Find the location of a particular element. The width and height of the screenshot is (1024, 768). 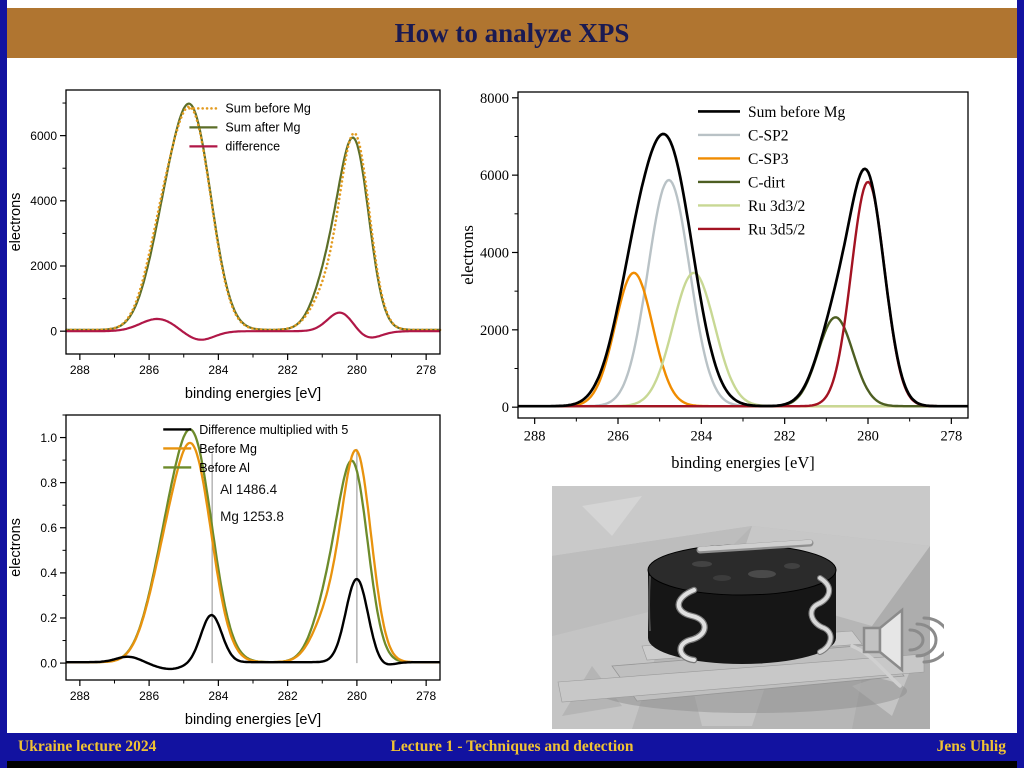

sample-wires is located at coordinates (788, 613).